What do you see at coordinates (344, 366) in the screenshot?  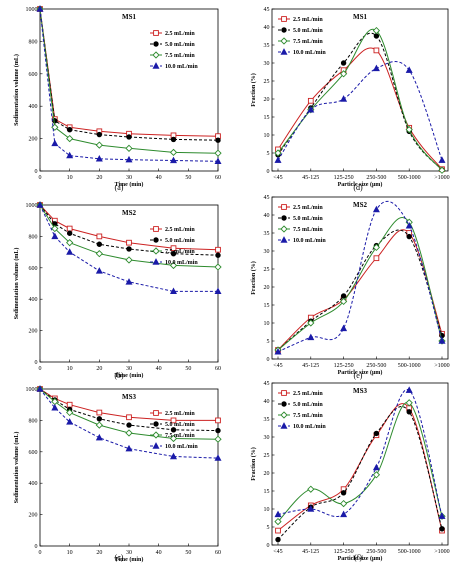 I see `x-tick-label: 125-250` at bounding box center [344, 366].